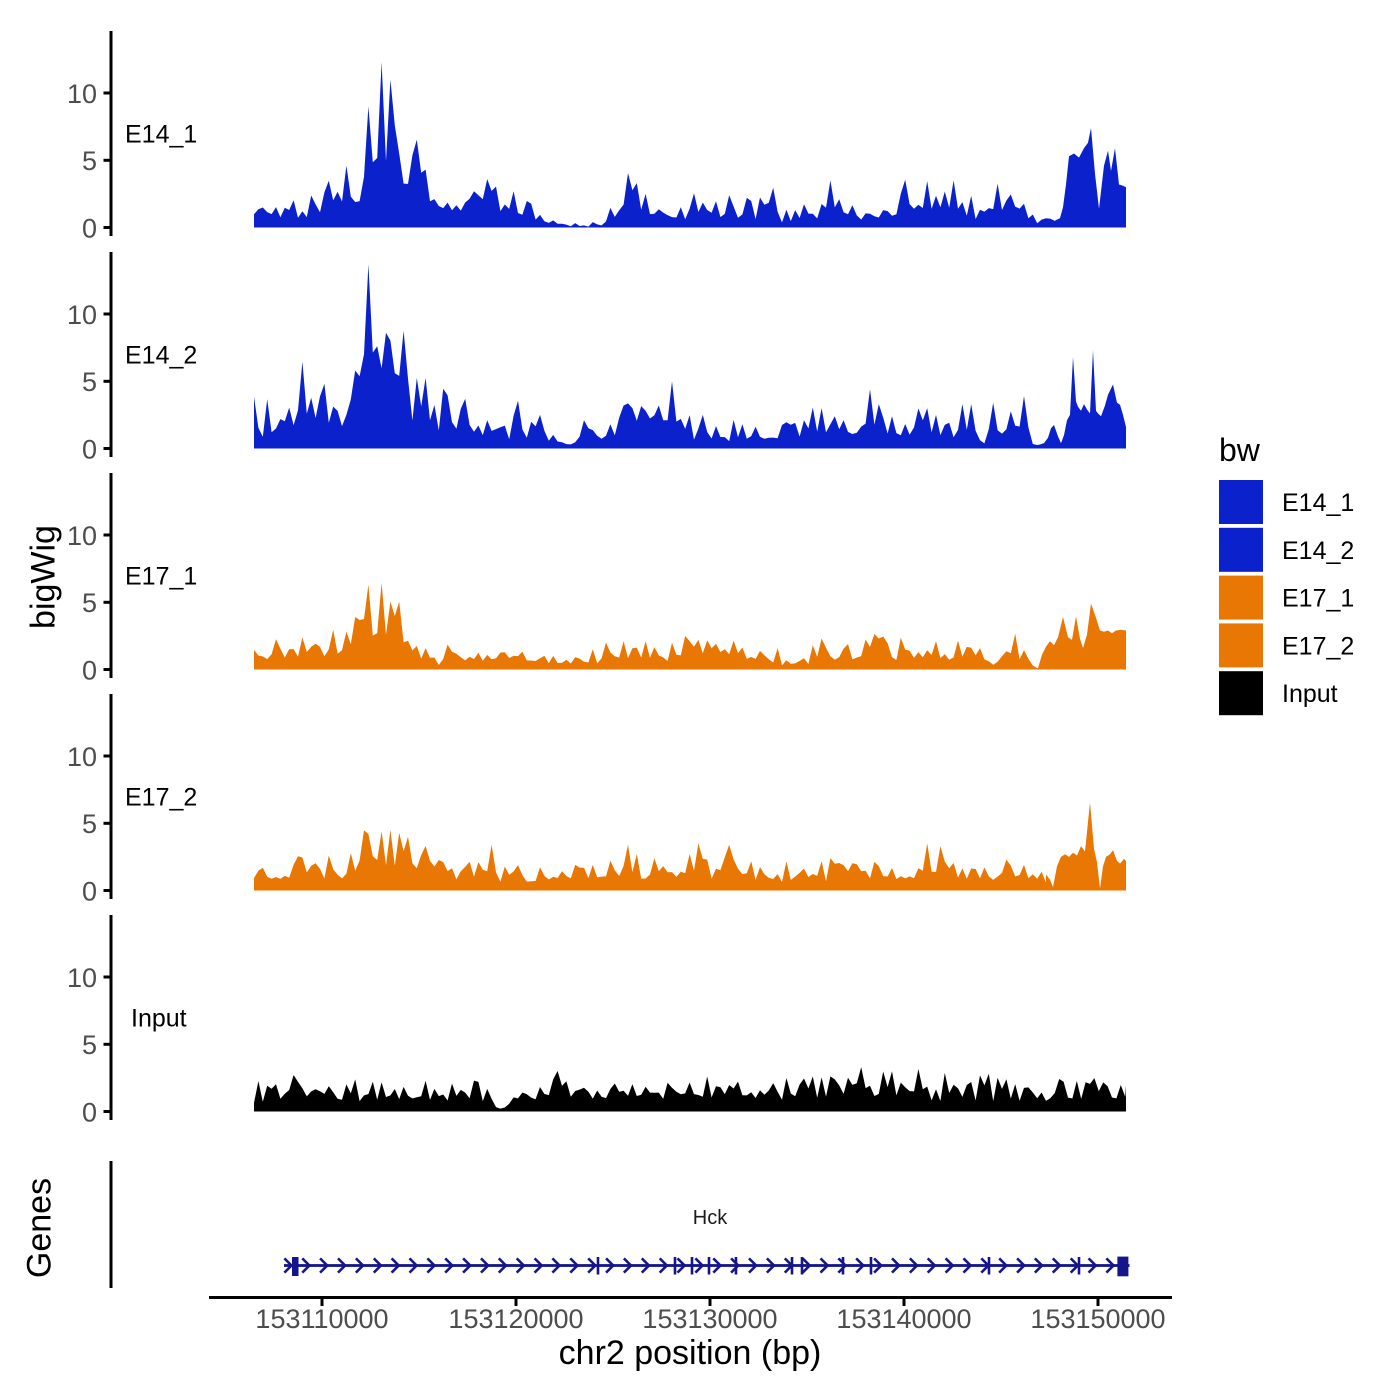  What do you see at coordinates (321, 1319) in the screenshot?
I see `svg-text: 153110000` at bounding box center [321, 1319].